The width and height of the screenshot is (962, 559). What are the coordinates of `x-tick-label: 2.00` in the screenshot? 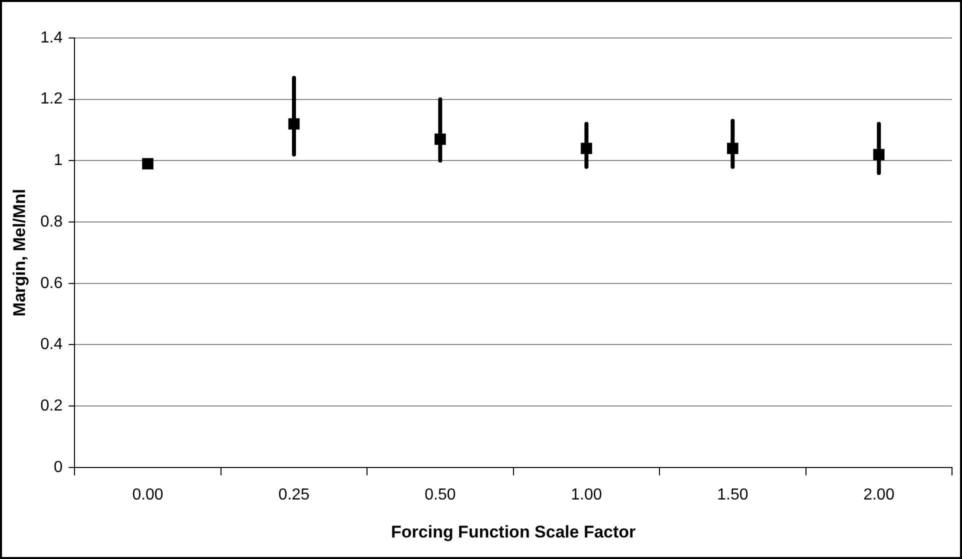 It's located at (879, 495).